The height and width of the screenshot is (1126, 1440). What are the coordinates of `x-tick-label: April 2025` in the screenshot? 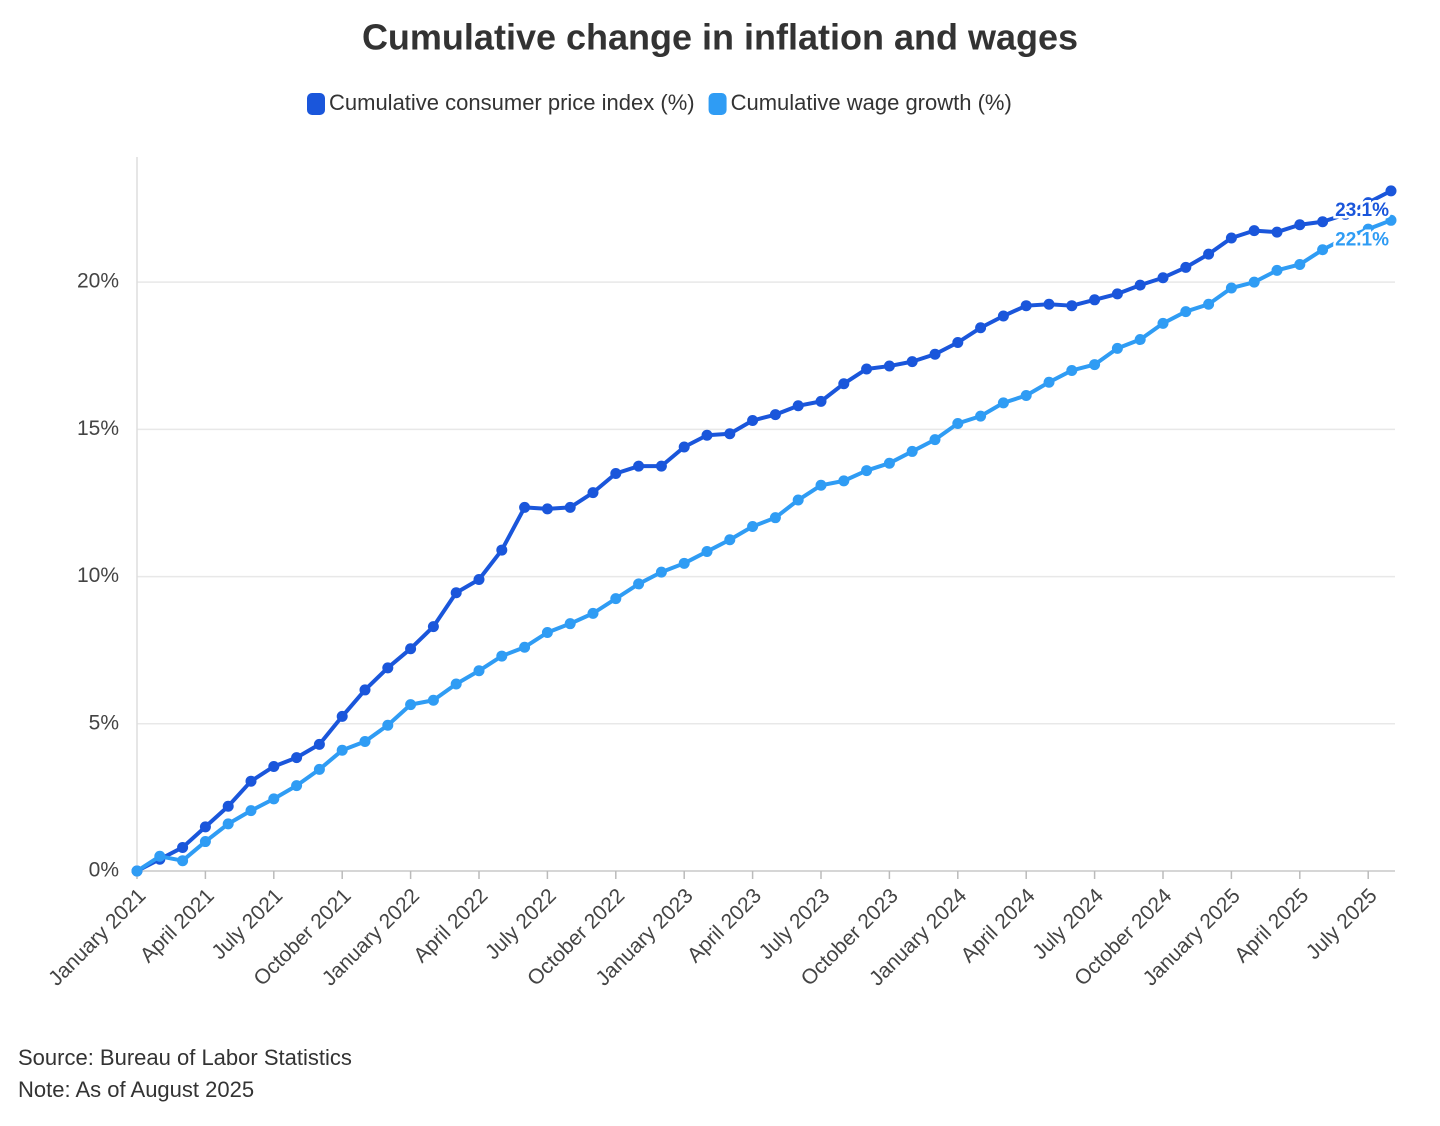 It's located at (1271, 925).